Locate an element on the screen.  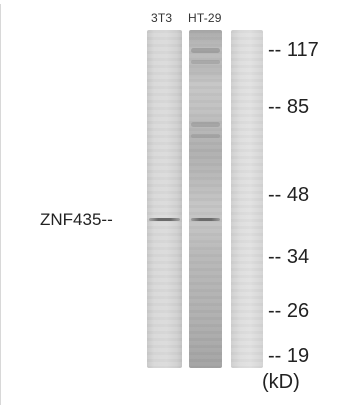
marker-26: -- 26 is located at coordinates (289, 311).